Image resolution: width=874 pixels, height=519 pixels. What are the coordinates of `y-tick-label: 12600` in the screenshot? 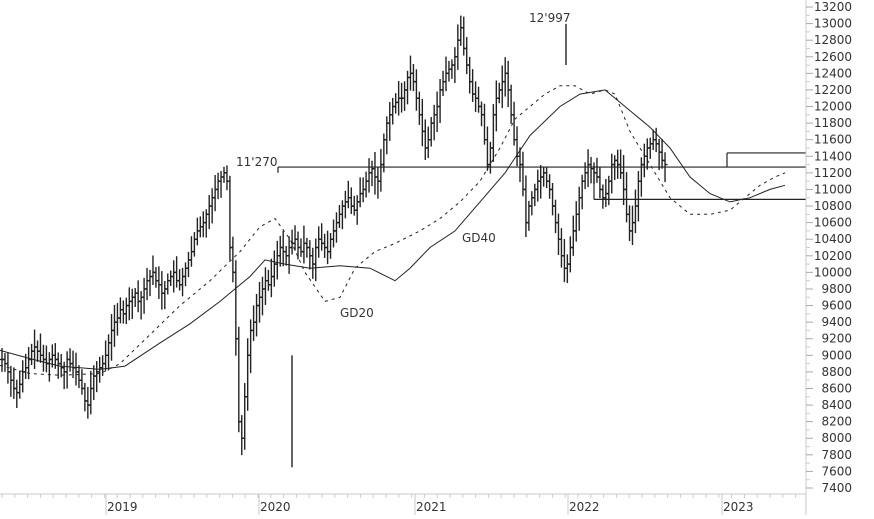 It's located at (833, 57).